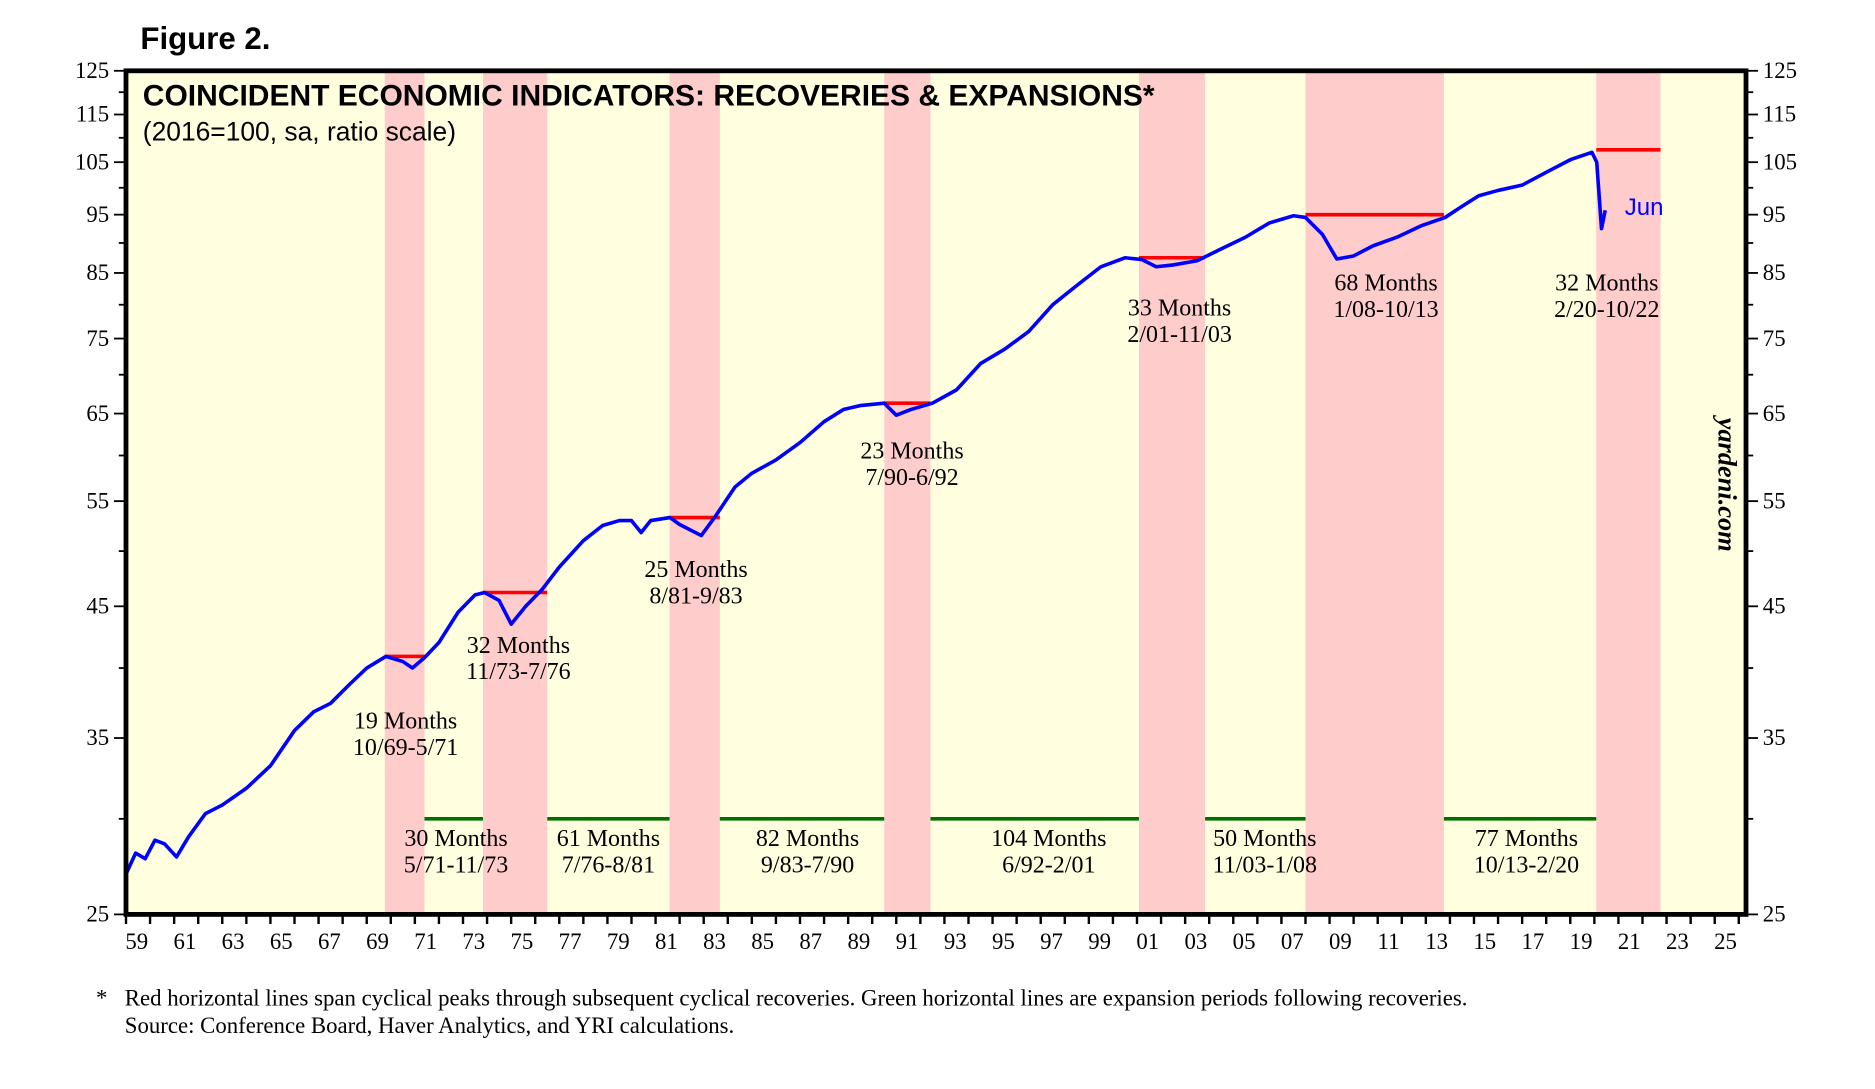 Image resolution: width=1875 pixels, height=1089 pixels. I want to click on recovery-range-label: 10/69-5/71, so click(405, 748).